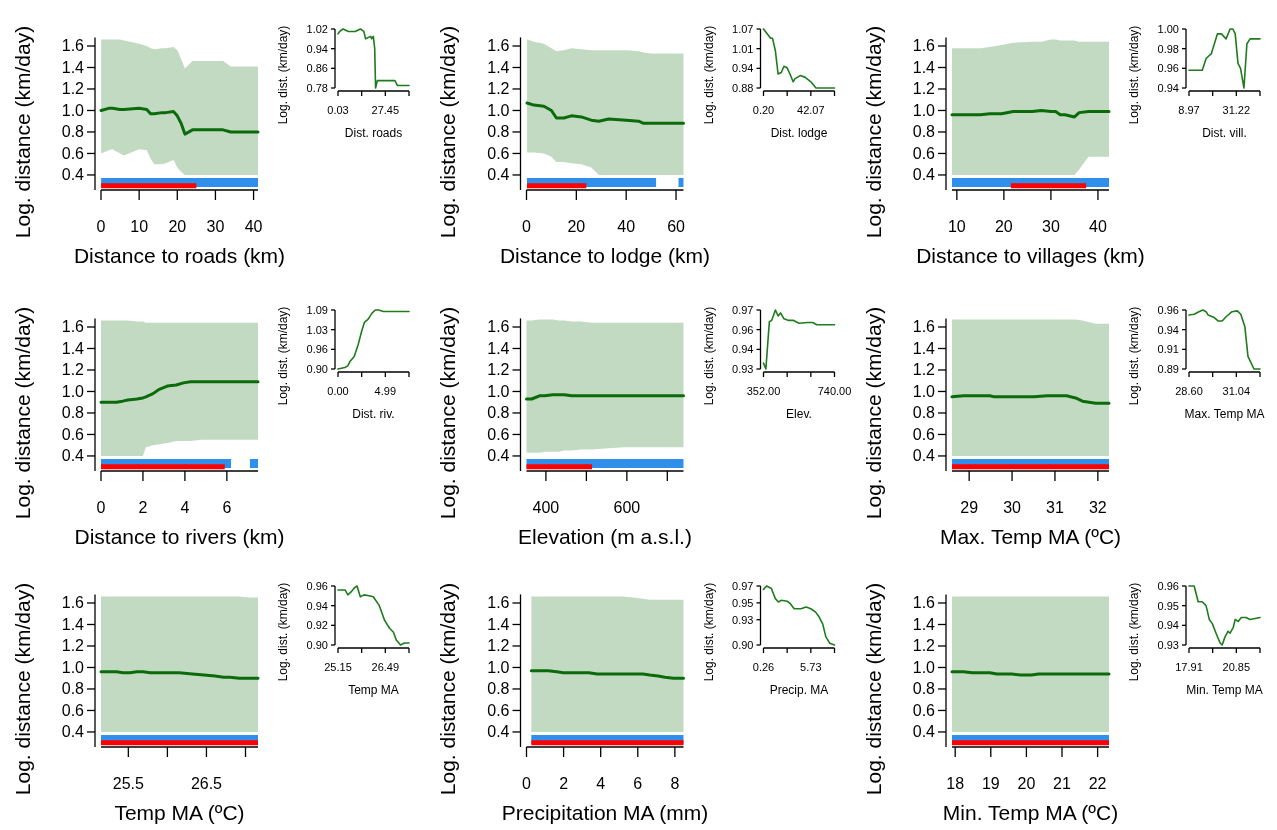  What do you see at coordinates (317, 329) in the screenshot?
I see `y-tick-label: 1.03` at bounding box center [317, 329].